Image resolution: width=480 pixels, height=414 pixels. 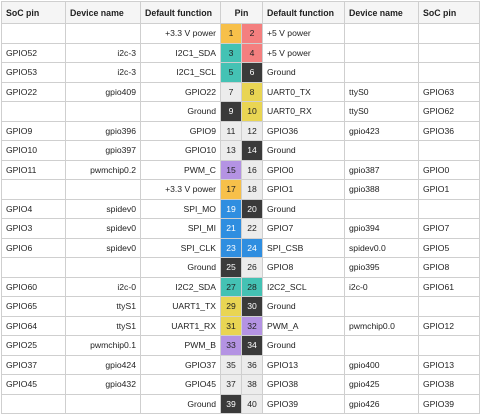 I want to click on right-soc-pin-cell: GPIO38, so click(x=449, y=384).